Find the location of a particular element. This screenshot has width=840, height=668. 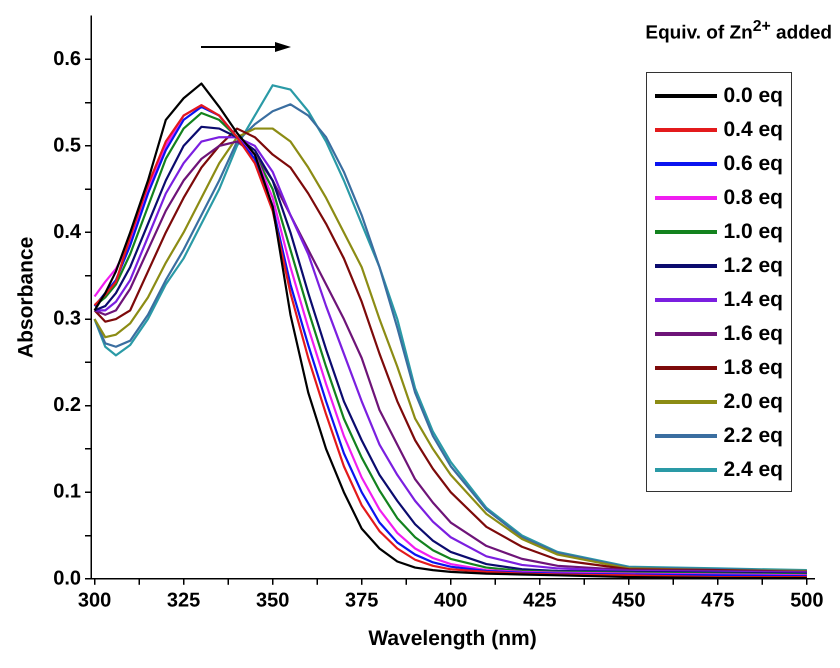

x-tick-label: 400 is located at coordinates (451, 600).